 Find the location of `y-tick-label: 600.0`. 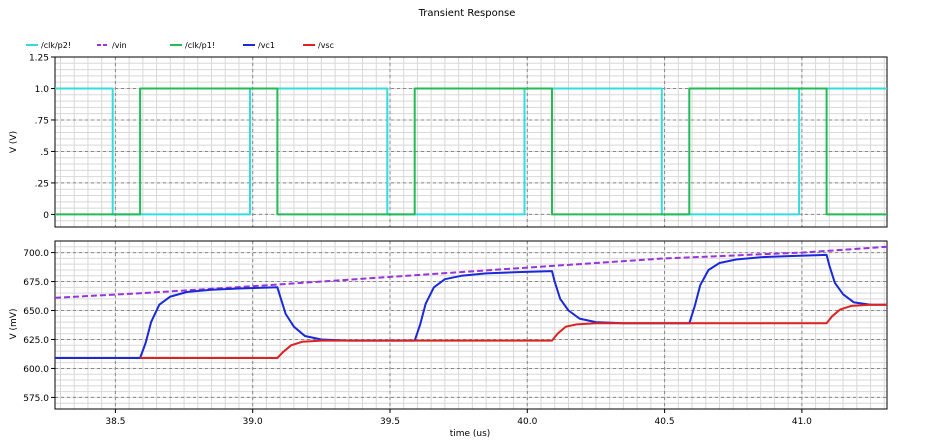

y-tick-label: 600.0 is located at coordinates (36, 370).